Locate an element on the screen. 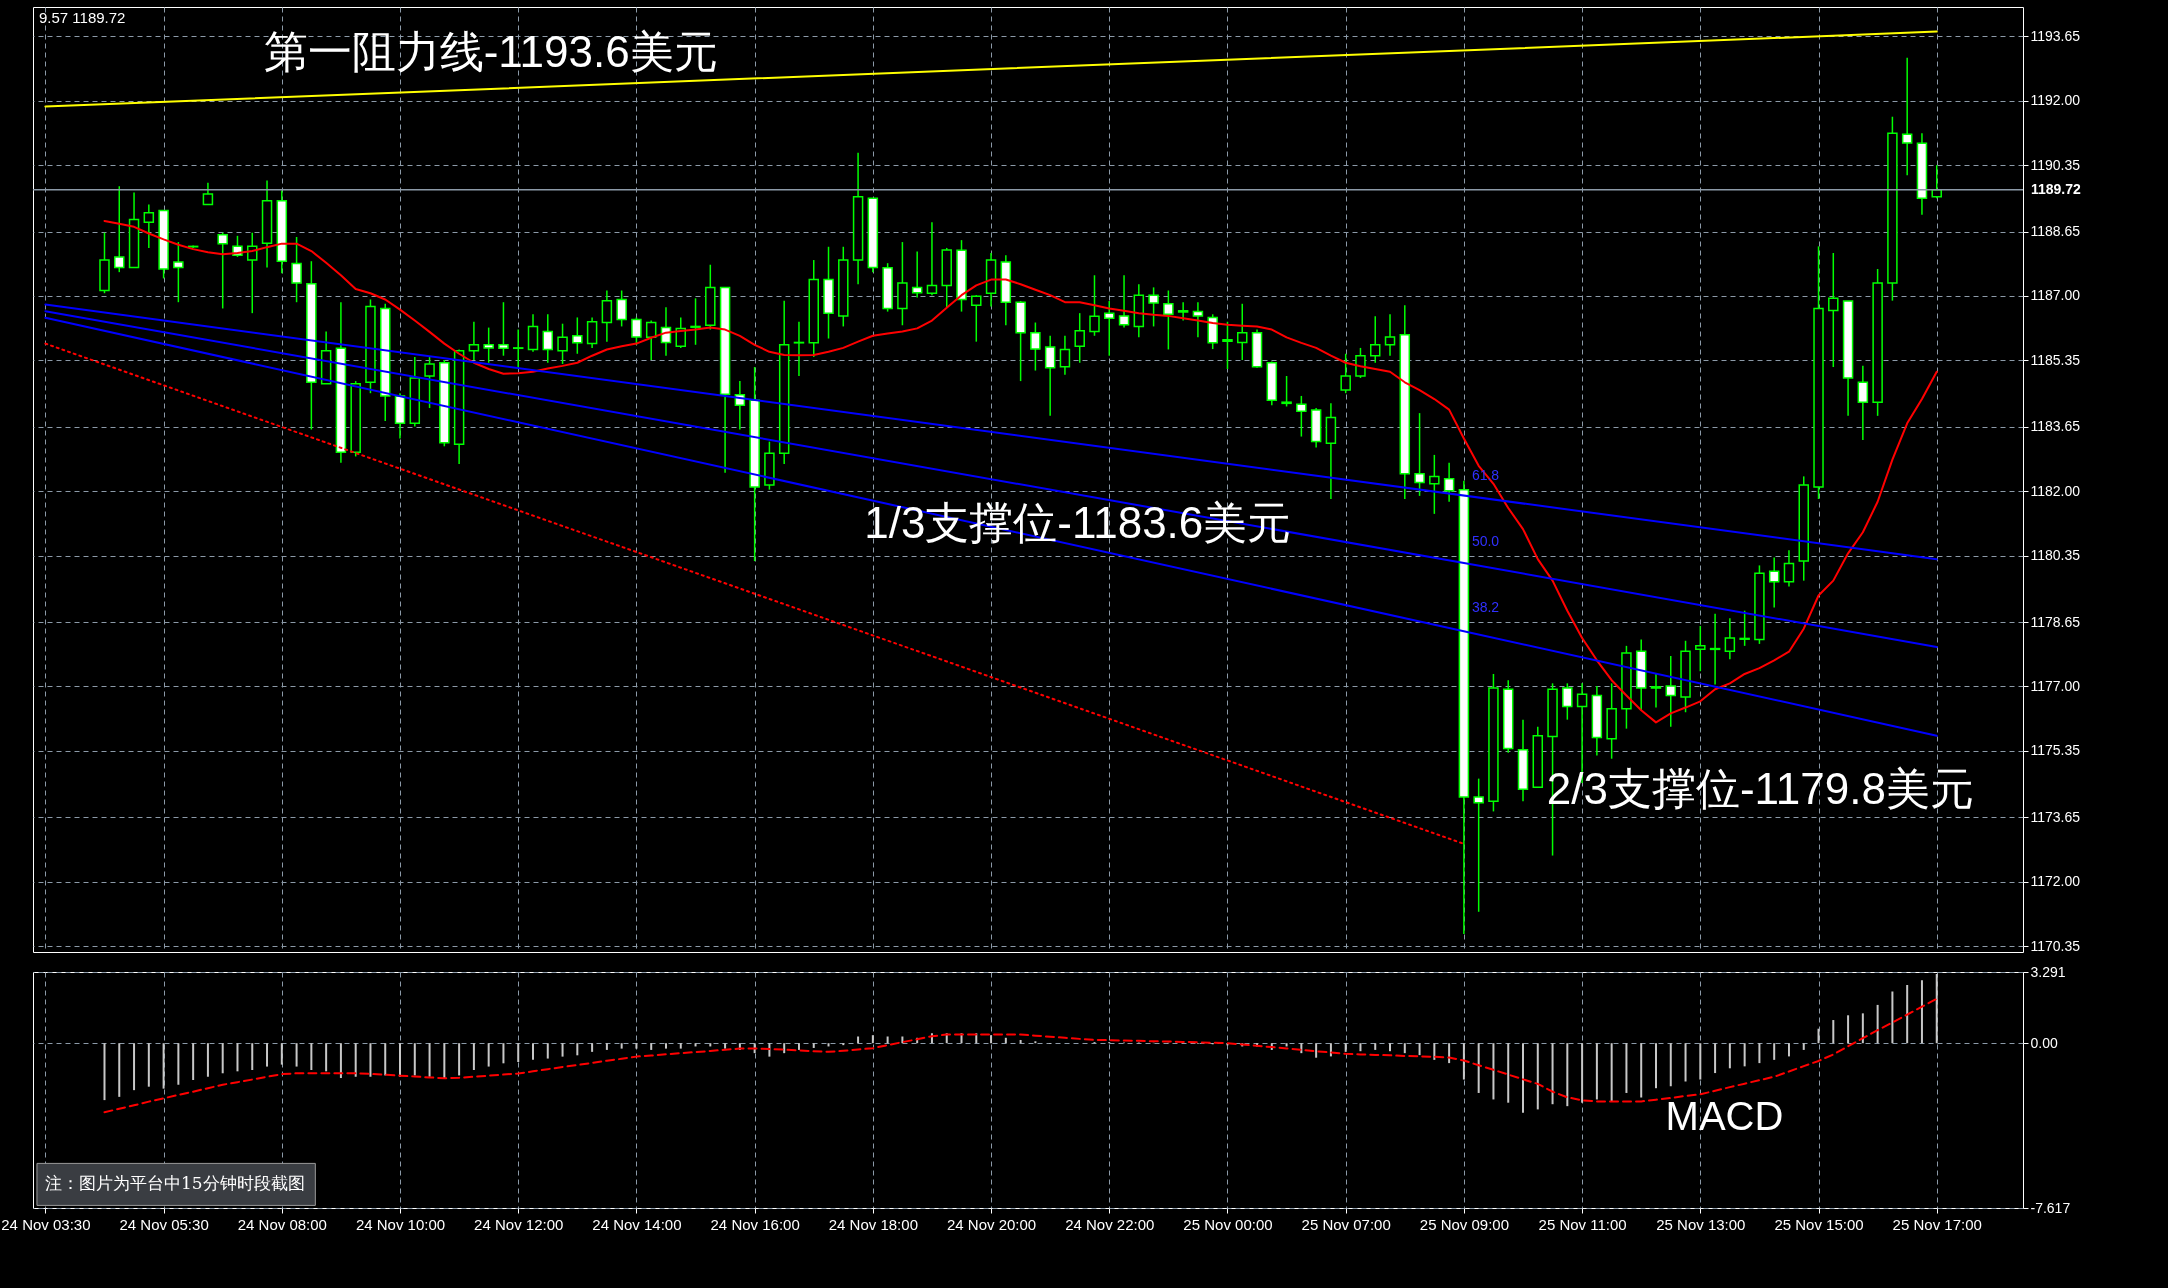 The height and width of the screenshot is (1288, 2168). x-tick-label: 24 Nov 20:00 is located at coordinates (991, 1224).